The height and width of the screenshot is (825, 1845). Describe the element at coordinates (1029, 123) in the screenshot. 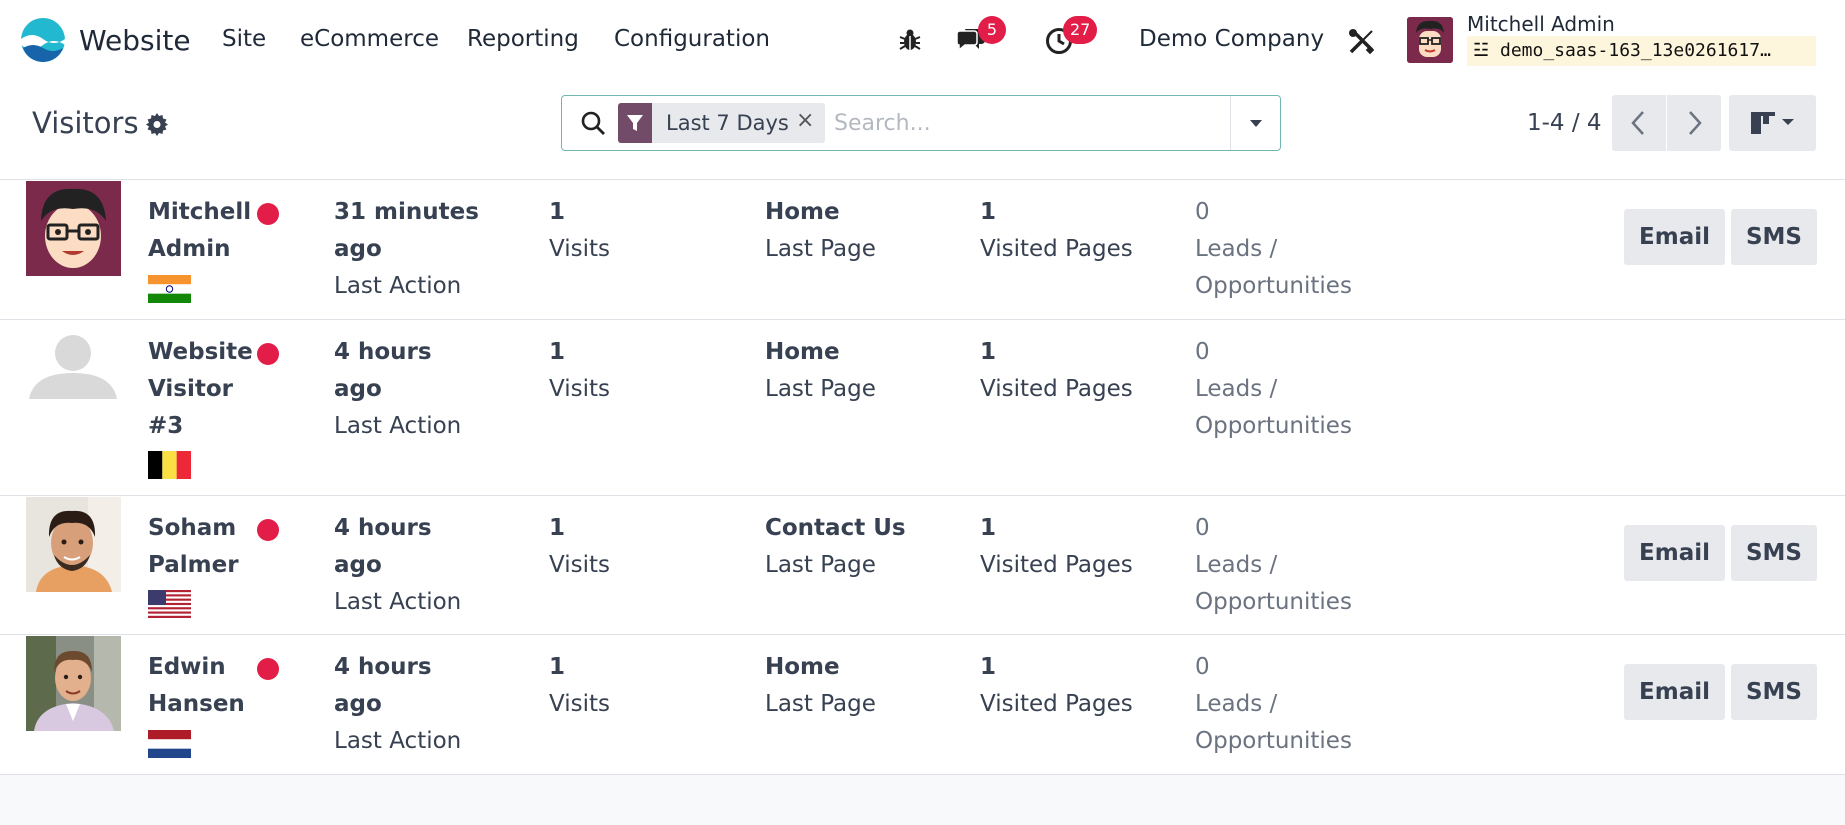

I see `search-input` at that location.